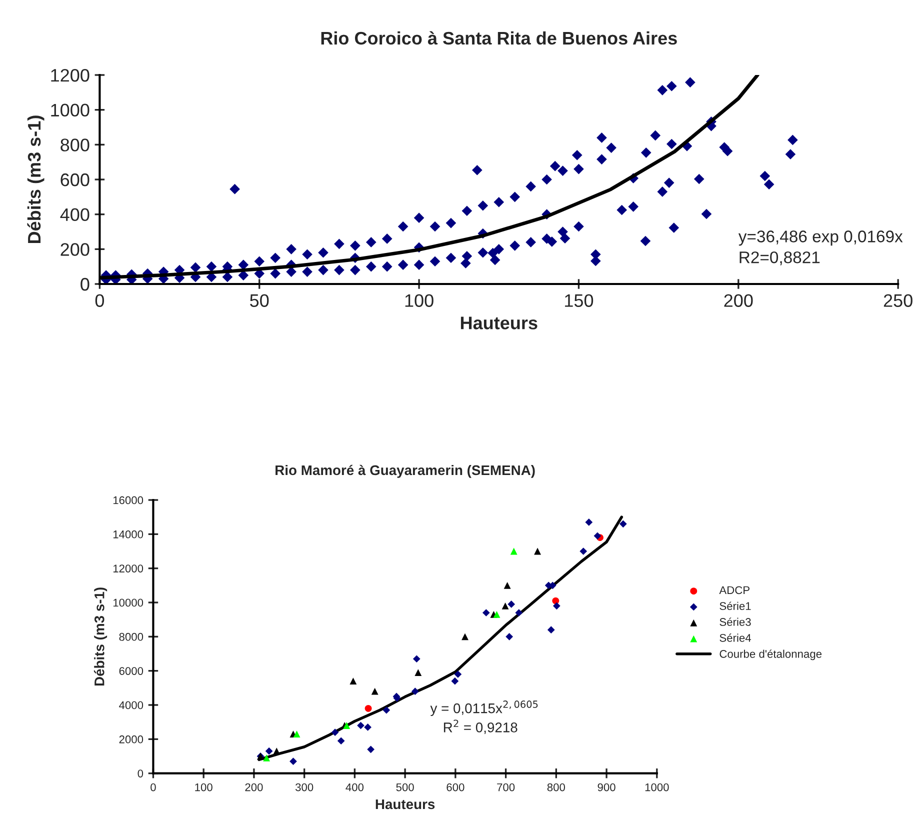  Describe the element at coordinates (131, 671) in the screenshot. I see `y-tick-label: 6000` at that location.